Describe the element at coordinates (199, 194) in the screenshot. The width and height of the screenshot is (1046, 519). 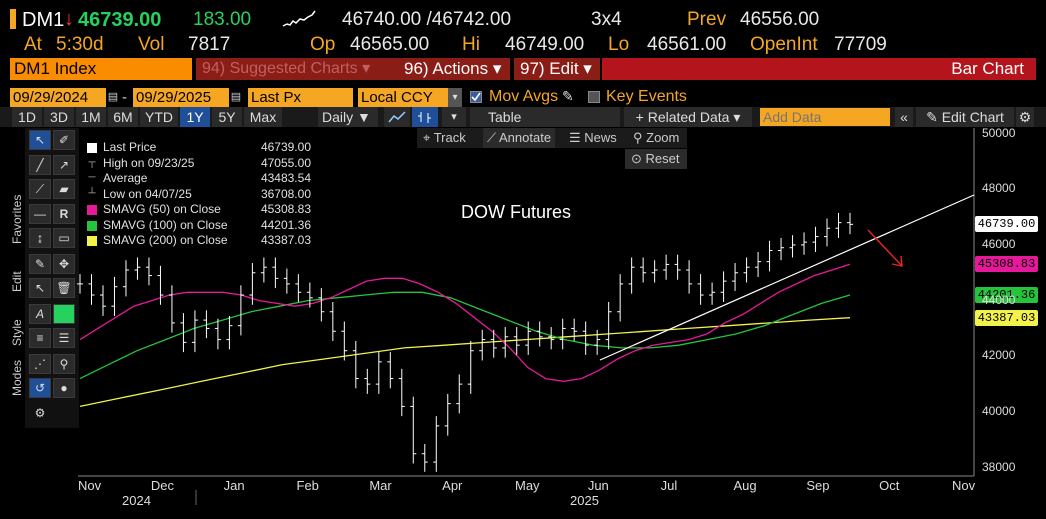
I see `legend-row: ┴ Low on 04/07/25 36708.00` at that location.